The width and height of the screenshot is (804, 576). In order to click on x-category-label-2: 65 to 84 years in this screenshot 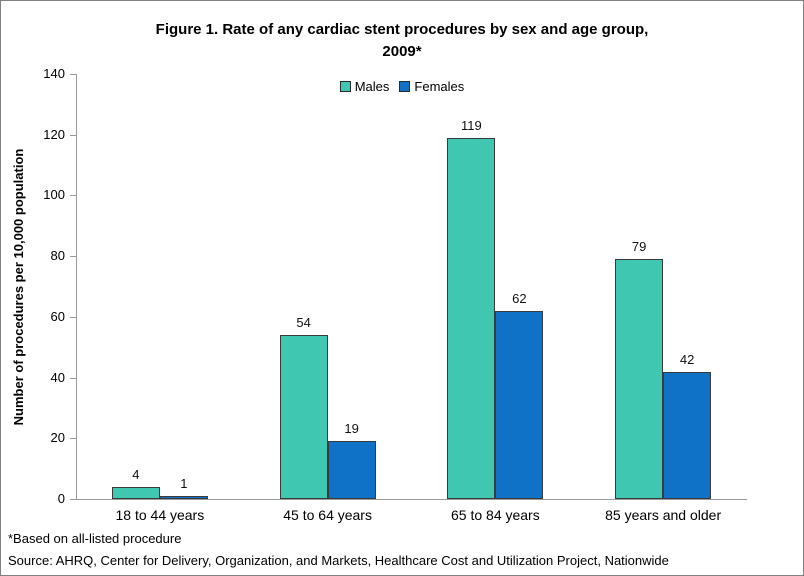, I will do `click(495, 515)`.